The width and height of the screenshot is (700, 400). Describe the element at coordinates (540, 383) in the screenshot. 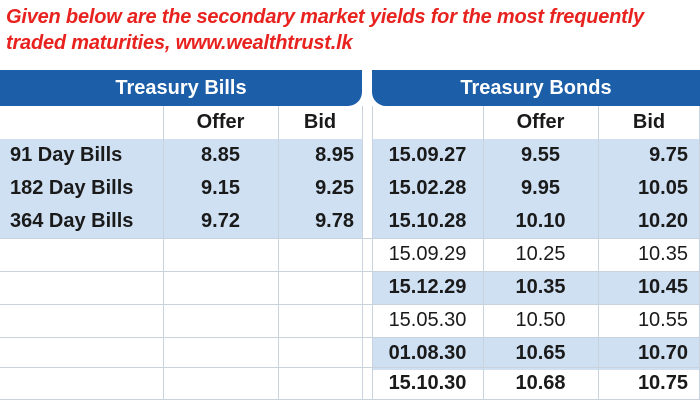

I see `bond-offer: 10.68` at that location.